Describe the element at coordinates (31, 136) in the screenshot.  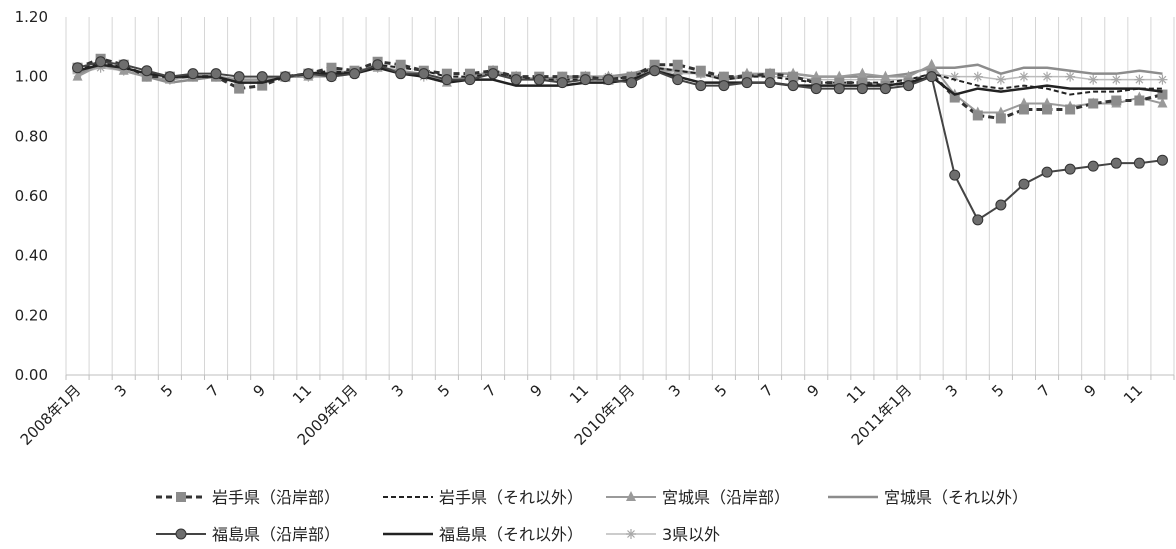
I see `y-tick-label: 0.80` at that location.